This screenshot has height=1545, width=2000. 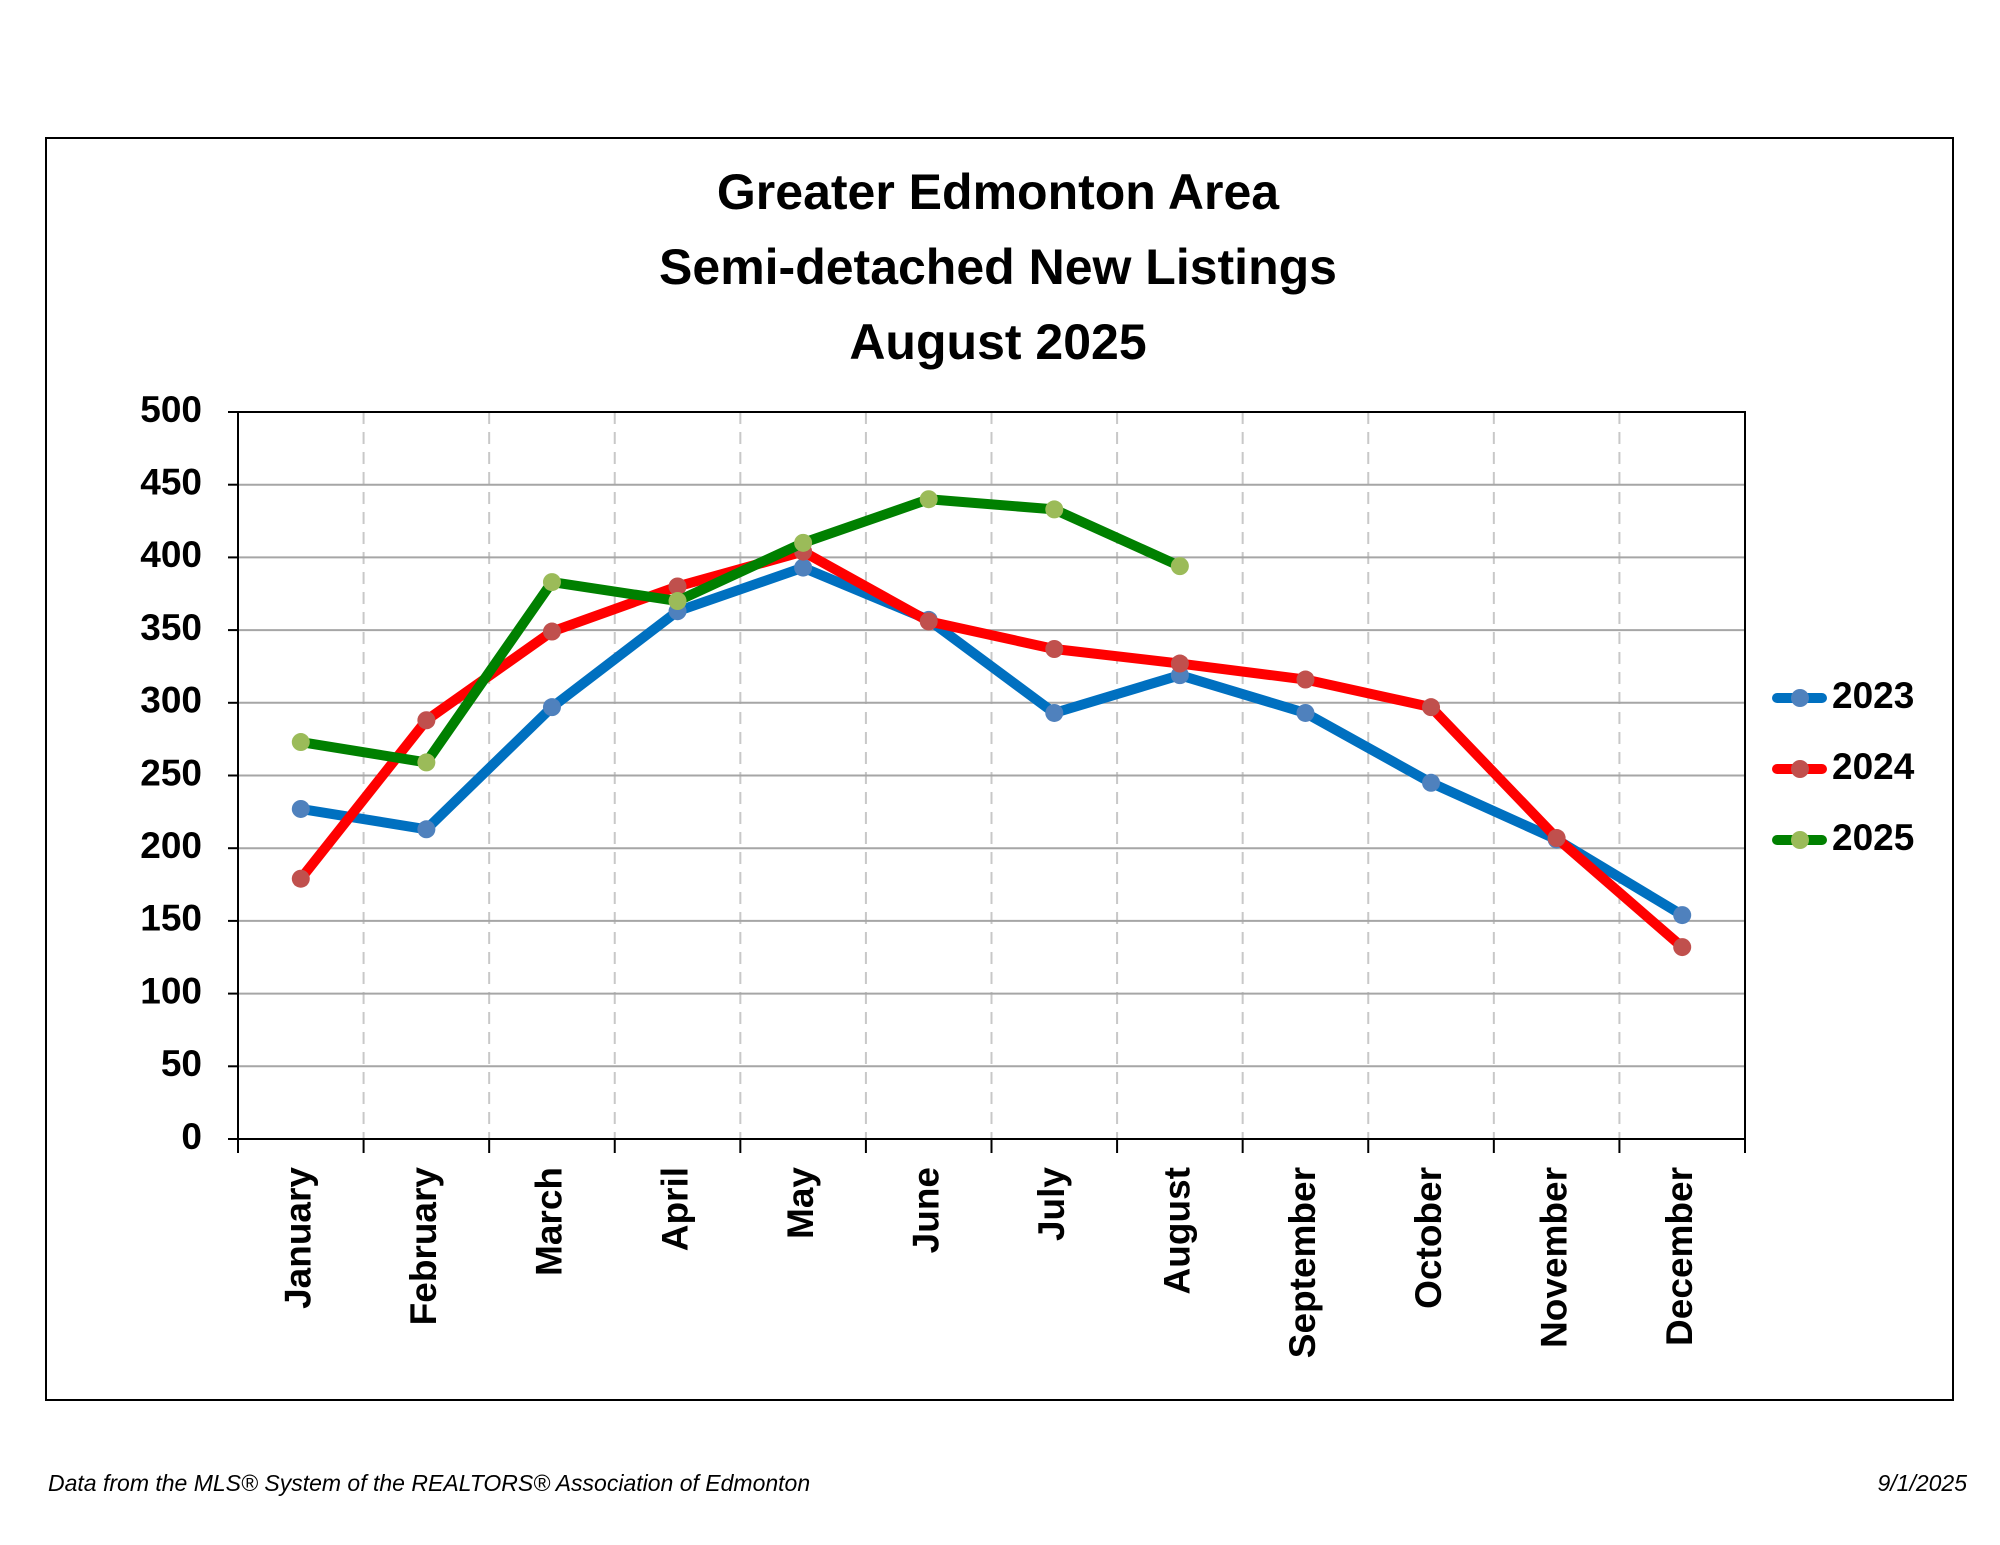 What do you see at coordinates (171, 409) in the screenshot?
I see `y-tick-label: 500` at bounding box center [171, 409].